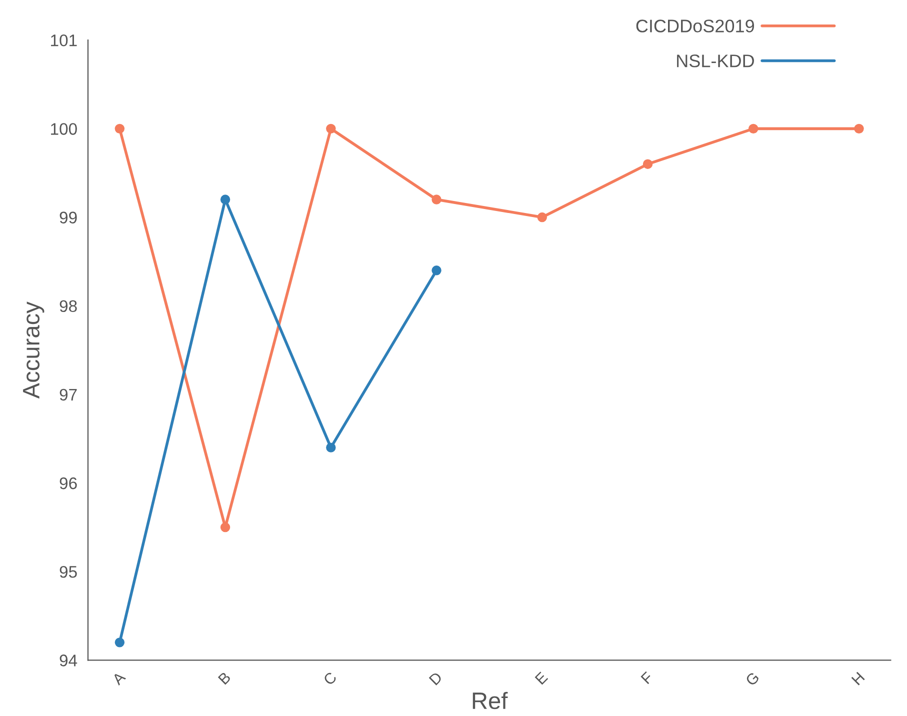 The width and height of the screenshot is (907, 716). What do you see at coordinates (752, 679) in the screenshot?
I see `x-tick-label: G` at bounding box center [752, 679].